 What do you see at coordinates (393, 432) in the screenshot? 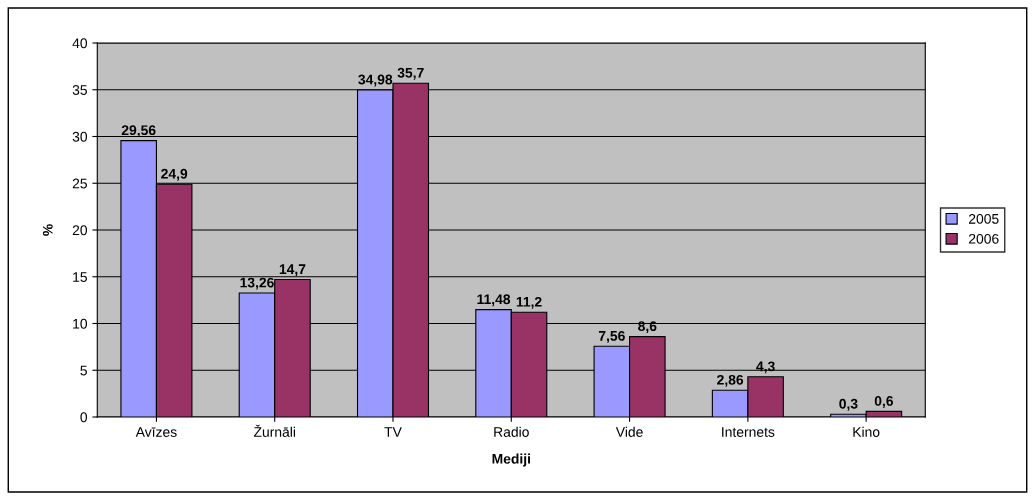
I see `x-tick-label: TV` at bounding box center [393, 432].